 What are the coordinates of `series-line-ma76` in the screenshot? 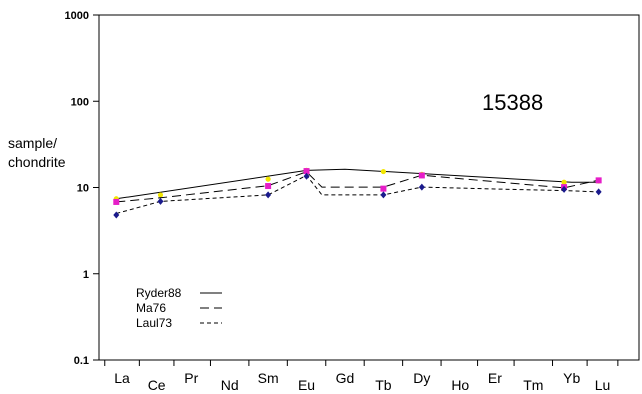 It's located at (357, 187).